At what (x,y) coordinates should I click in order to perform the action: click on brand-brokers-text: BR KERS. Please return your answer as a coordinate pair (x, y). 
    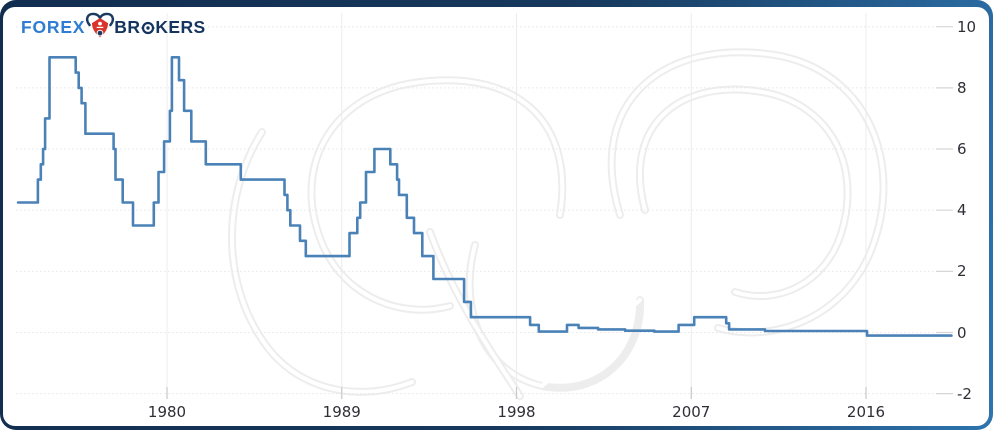
    Looking at the image, I should click on (160, 27).